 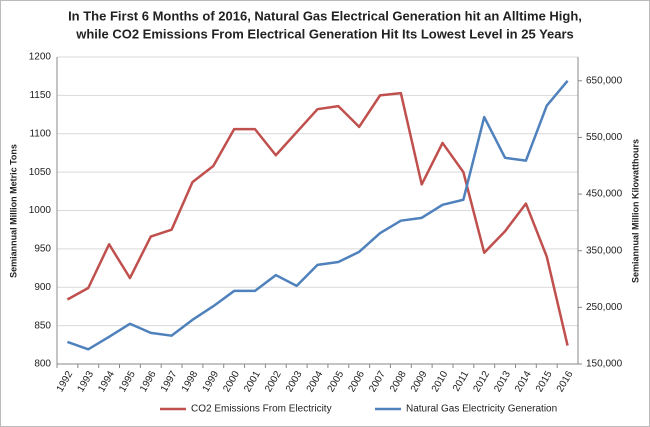 What do you see at coordinates (40, 95) in the screenshot?
I see `y-tick-label: 1150` at bounding box center [40, 95].